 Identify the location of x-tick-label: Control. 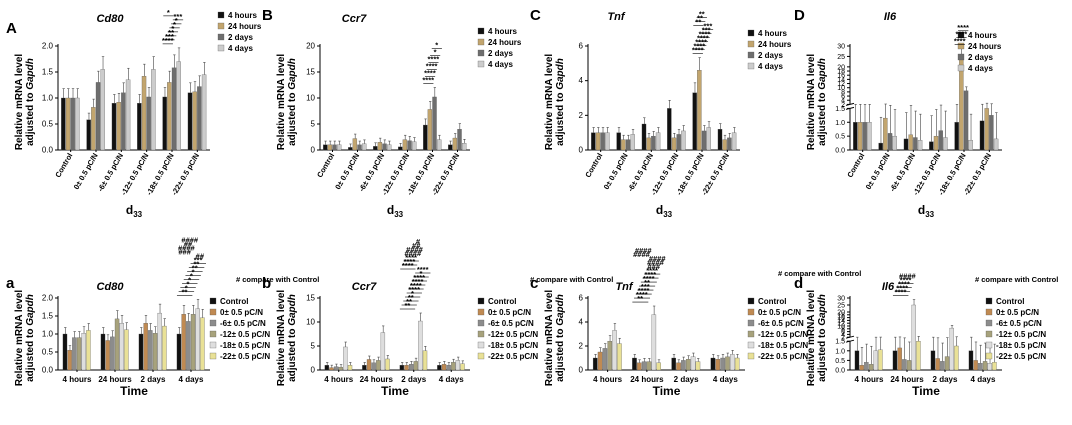
(325, 166).